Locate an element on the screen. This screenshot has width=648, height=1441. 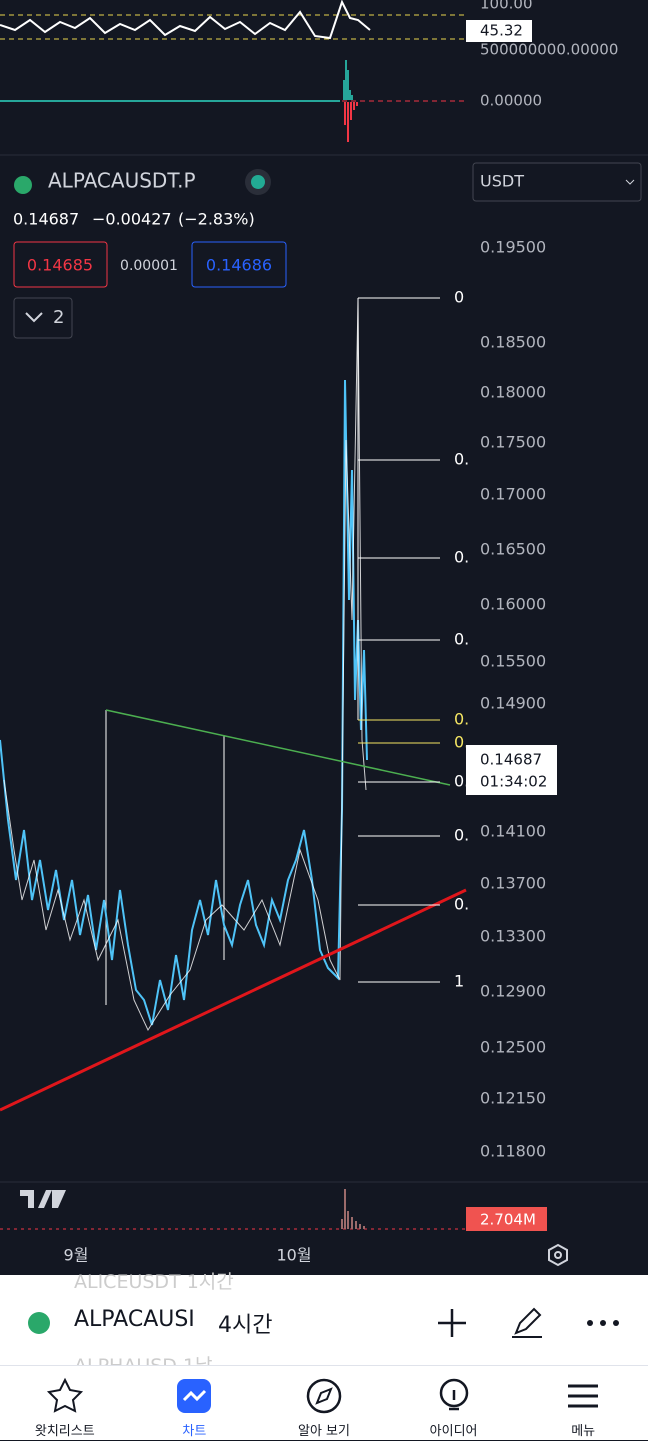
price-label: 0.18000 is located at coordinates (513, 392).